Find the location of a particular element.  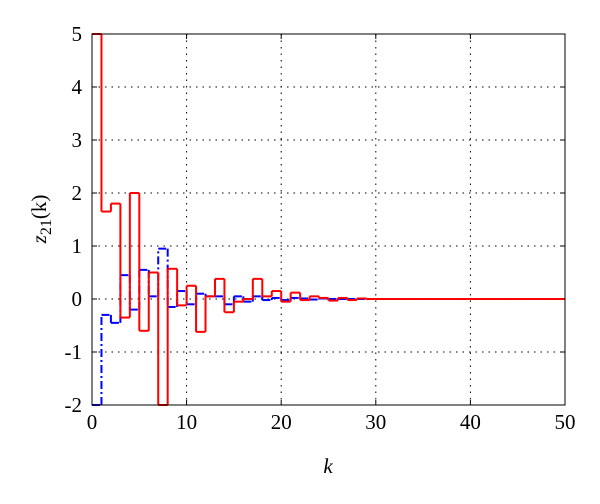

y-tick-label: 2 is located at coordinates (77, 193).